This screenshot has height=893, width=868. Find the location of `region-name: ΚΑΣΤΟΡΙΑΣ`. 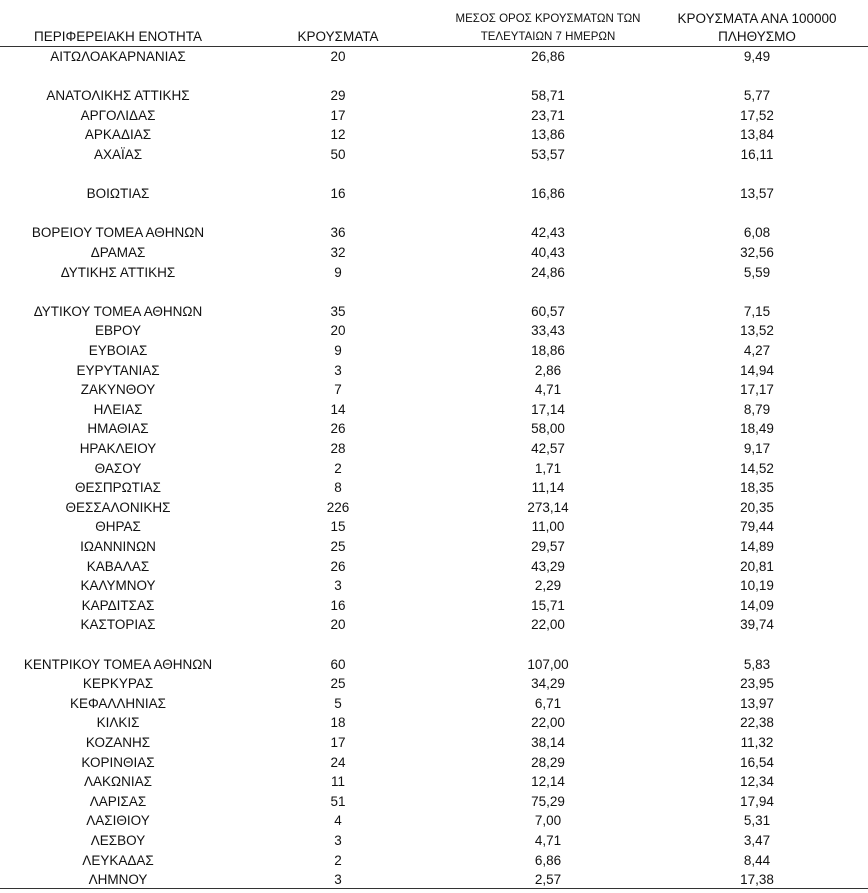

region-name: ΚΑΣΤΟΡΙΑΣ is located at coordinates (118, 625).